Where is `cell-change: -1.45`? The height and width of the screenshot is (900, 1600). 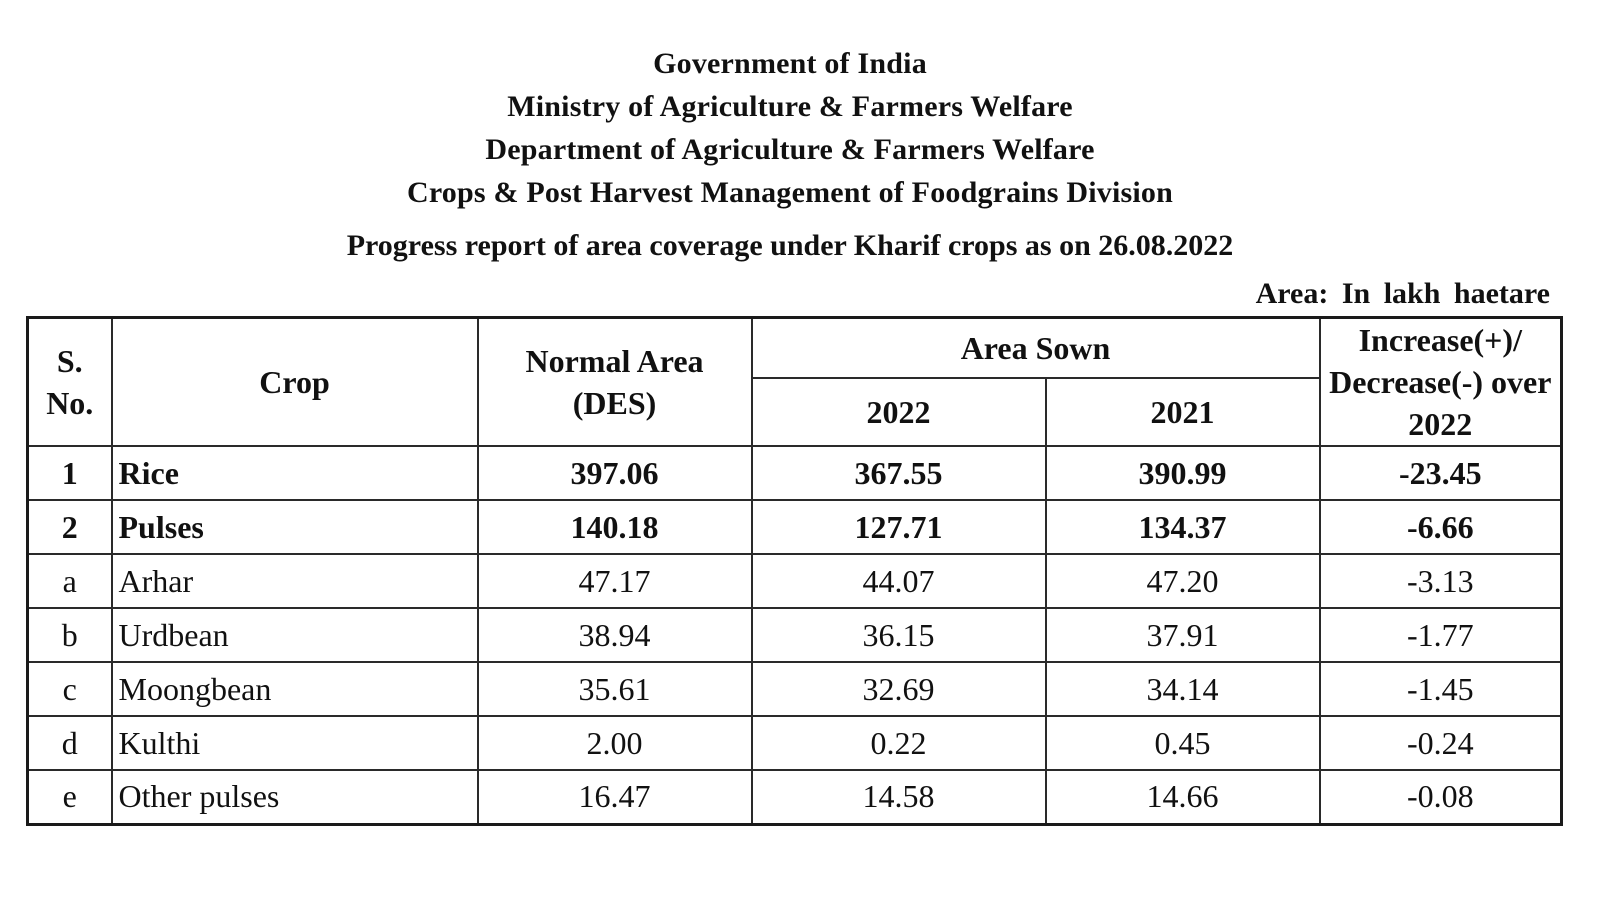
cell-change: -1.45 is located at coordinates (1440, 689).